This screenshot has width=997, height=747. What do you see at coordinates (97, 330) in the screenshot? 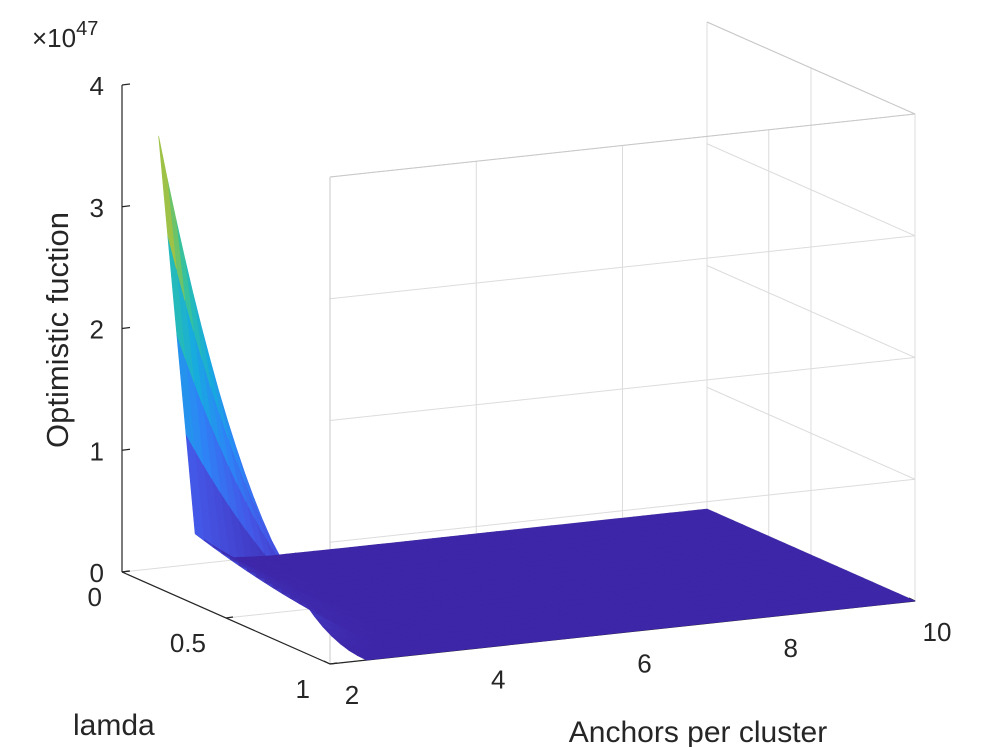
I see `z-tick-label: 2` at bounding box center [97, 330].